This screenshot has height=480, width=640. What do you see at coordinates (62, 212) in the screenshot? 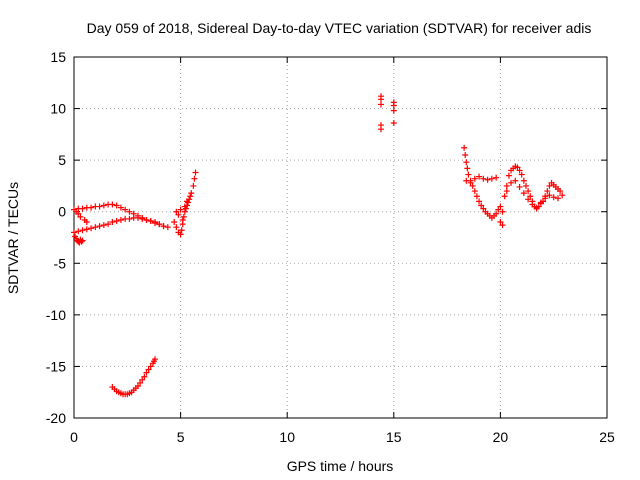
I see `y-tick-label: 0` at bounding box center [62, 212].